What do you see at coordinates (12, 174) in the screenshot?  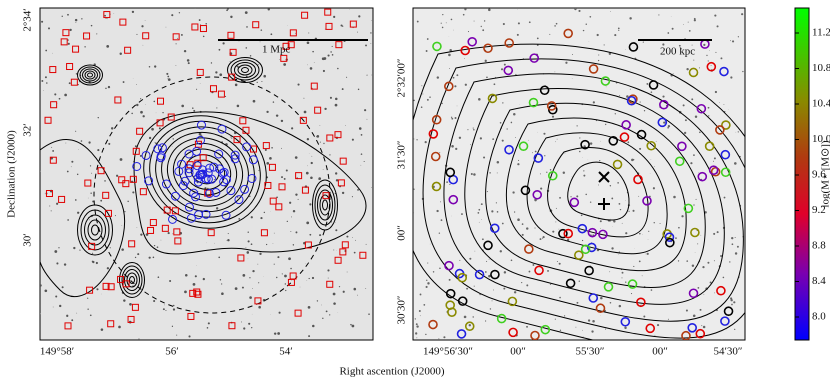 I see `y-axis-label: Declination (J2000)` at bounding box center [12, 174].